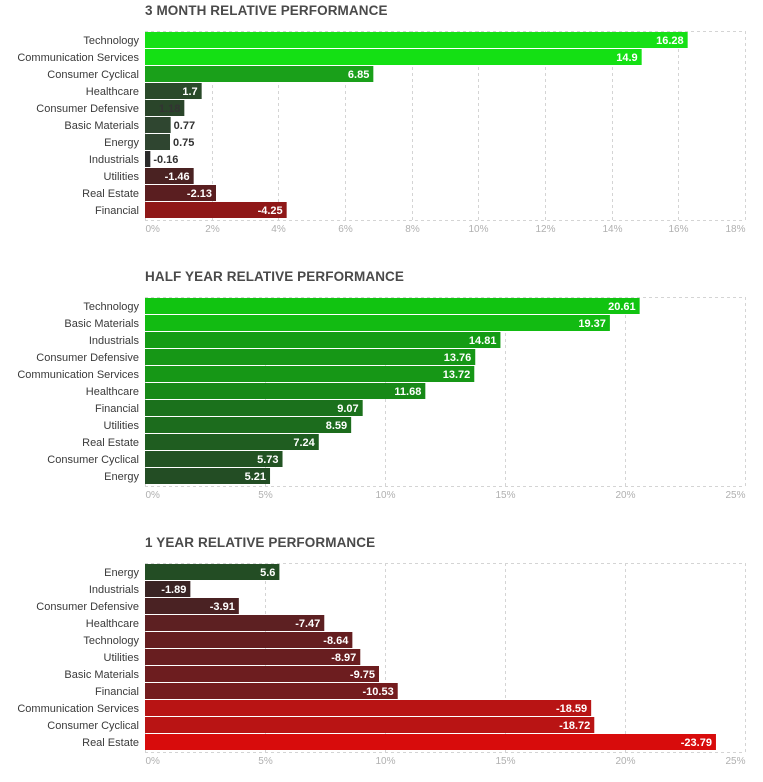 Image resolution: width=763 pixels, height=782 pixels. Describe the element at coordinates (412, 229) in the screenshot. I see `x-tick-label: 8%` at that location.